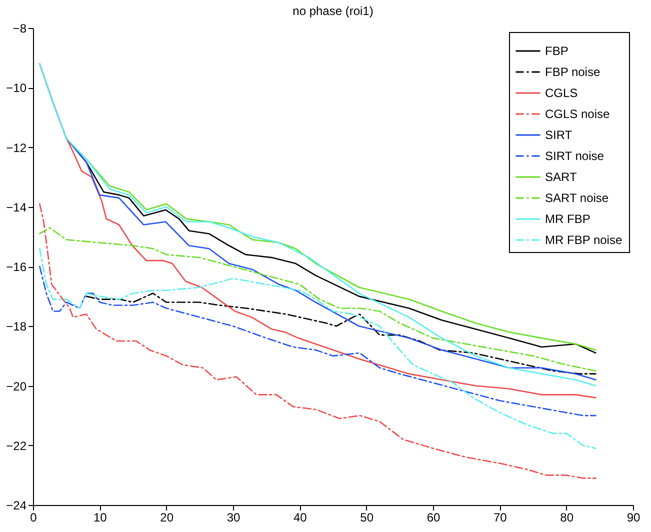  Describe the element at coordinates (16, 445) in the screenshot. I see `y-tick-label: −22` at that location.